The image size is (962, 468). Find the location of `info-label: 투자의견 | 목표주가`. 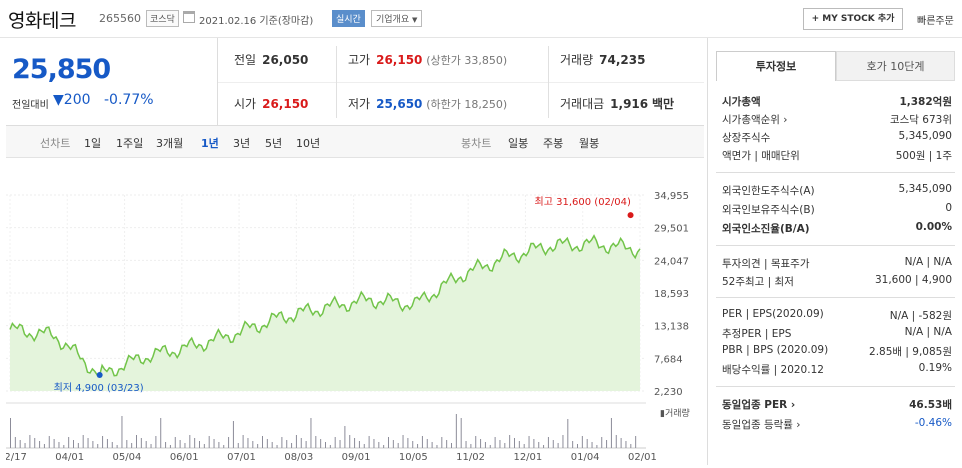

info-label: 투자의견 | 목표주가 is located at coordinates (766, 264).